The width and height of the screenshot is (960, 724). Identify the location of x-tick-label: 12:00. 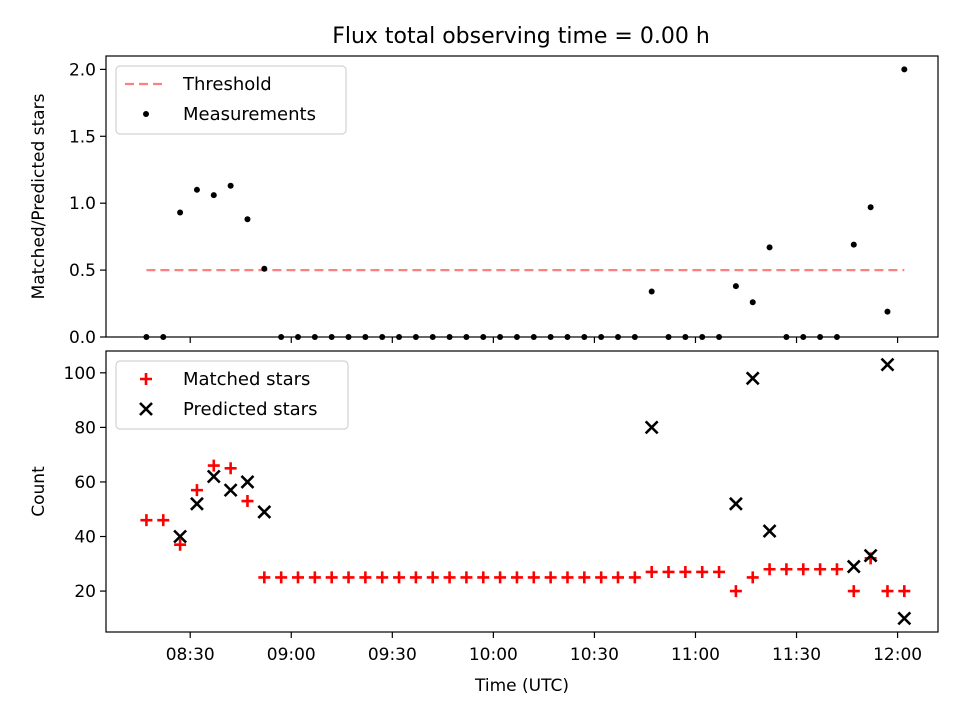
(897, 655).